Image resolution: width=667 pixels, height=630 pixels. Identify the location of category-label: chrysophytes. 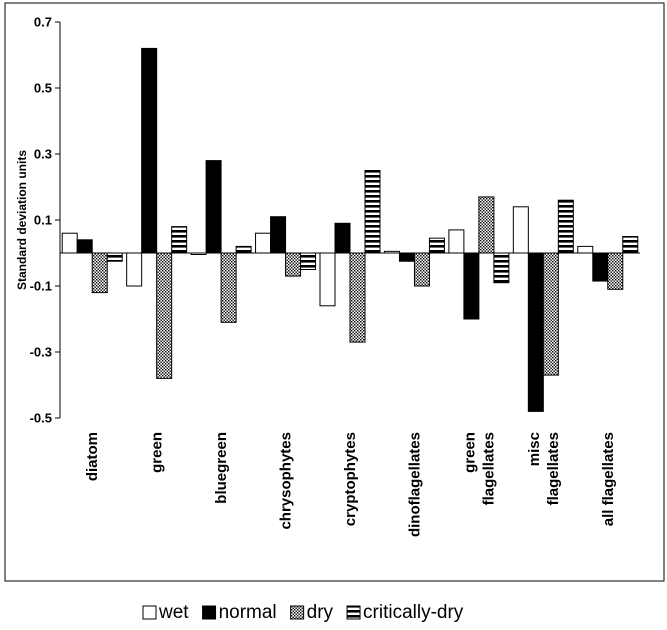
(286, 481).